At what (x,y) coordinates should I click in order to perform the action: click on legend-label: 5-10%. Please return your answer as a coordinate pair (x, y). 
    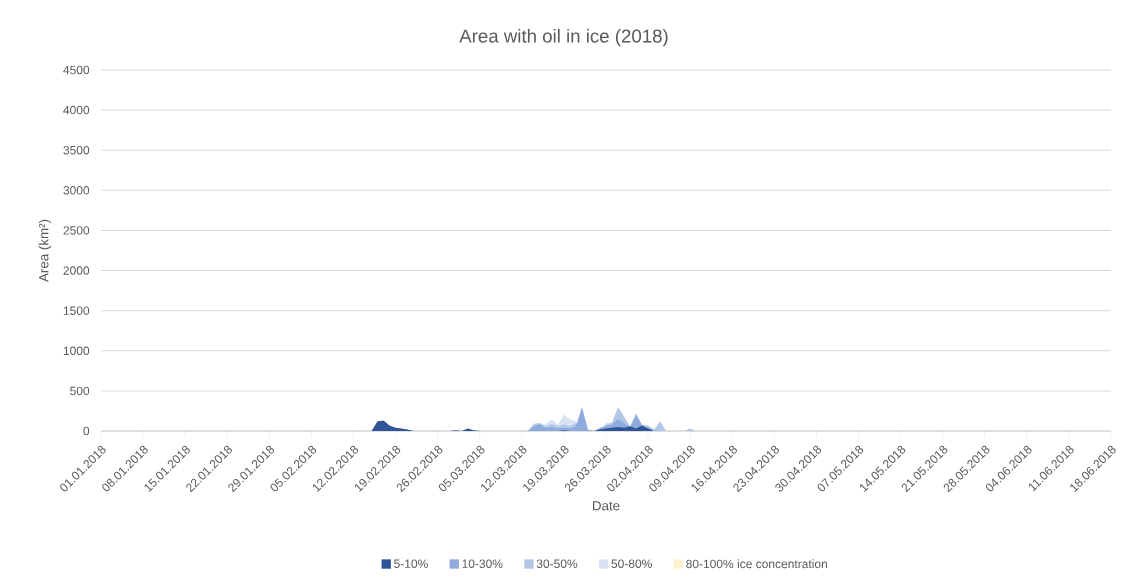
    Looking at the image, I should click on (411, 563).